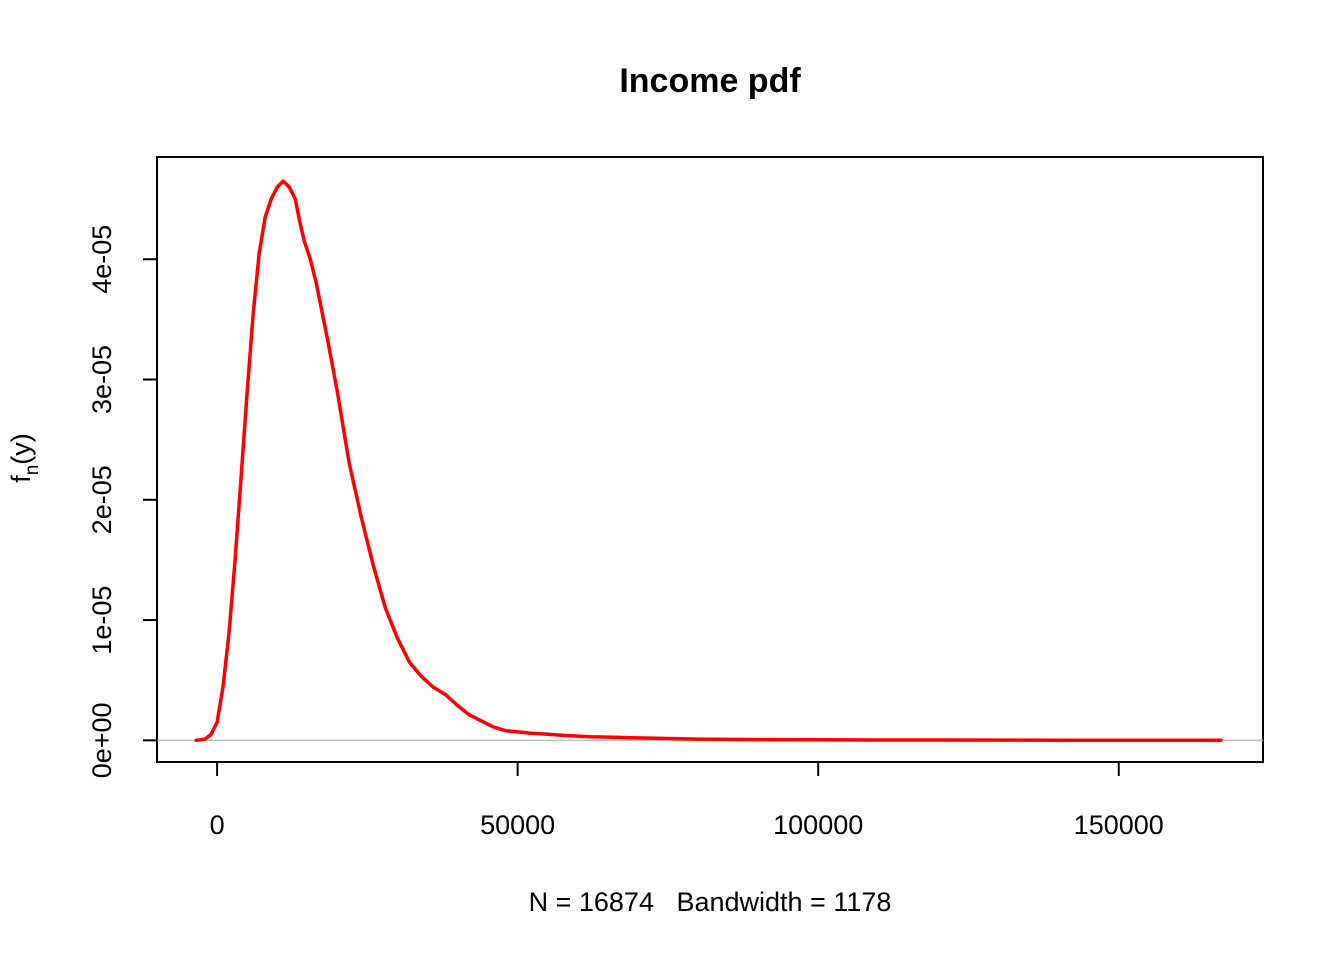  I want to click on x-tick-label: 50000, so click(517, 825).